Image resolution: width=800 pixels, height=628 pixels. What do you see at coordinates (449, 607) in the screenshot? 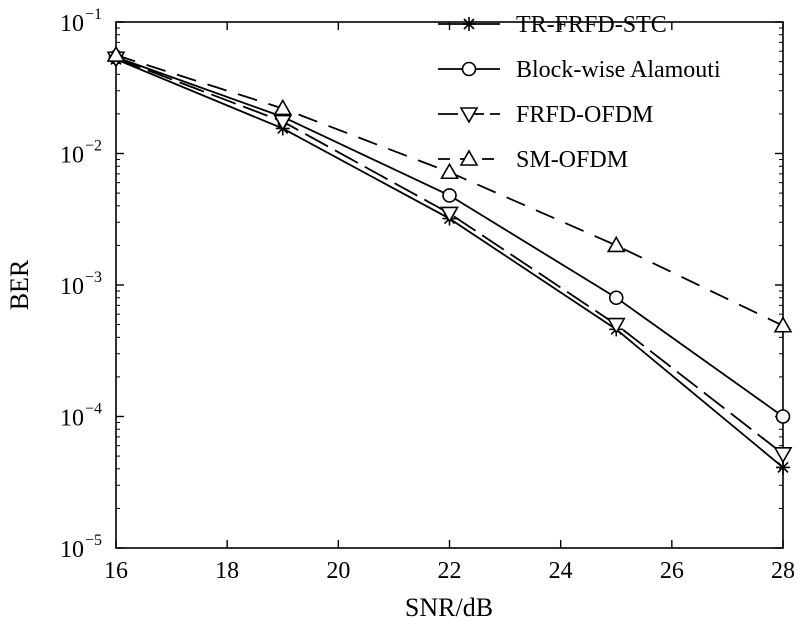
I see `x-axis-title: SNR/dB` at bounding box center [449, 607].